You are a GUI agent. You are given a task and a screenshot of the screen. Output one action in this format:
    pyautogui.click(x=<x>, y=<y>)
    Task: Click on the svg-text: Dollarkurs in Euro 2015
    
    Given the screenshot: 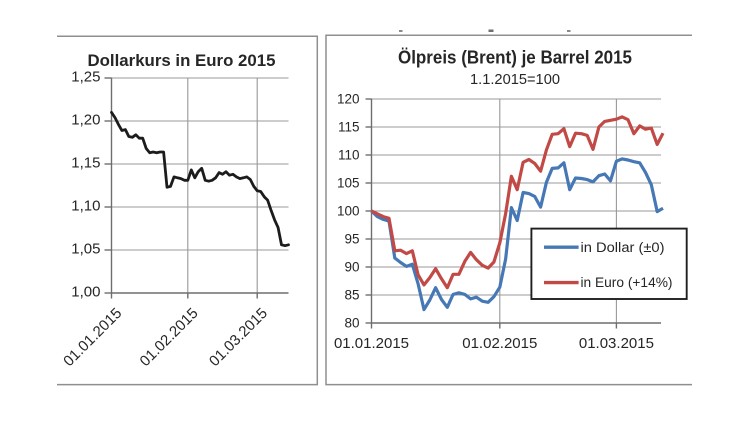 What is the action you would take?
    pyautogui.click(x=182, y=60)
    